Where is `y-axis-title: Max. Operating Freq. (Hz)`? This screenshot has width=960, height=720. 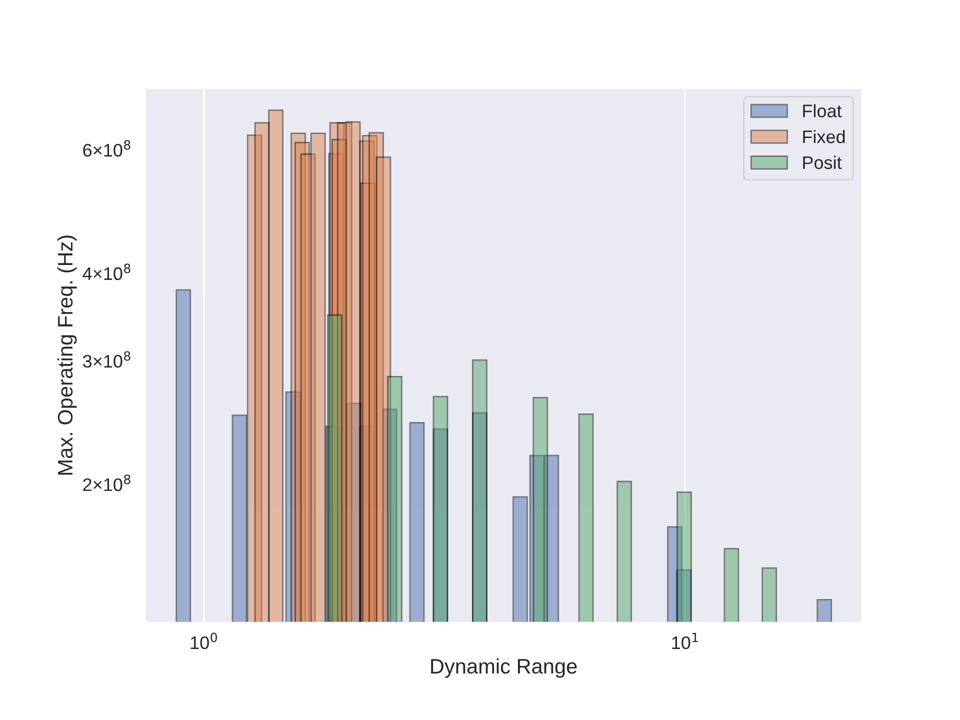 y-axis-title: Max. Operating Freq. (Hz) is located at coordinates (67, 355).